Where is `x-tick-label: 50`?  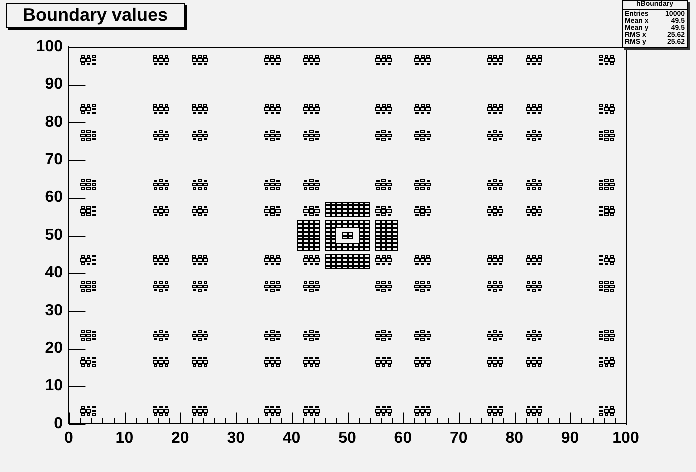
x-tick-label: 50 is located at coordinates (347, 439).